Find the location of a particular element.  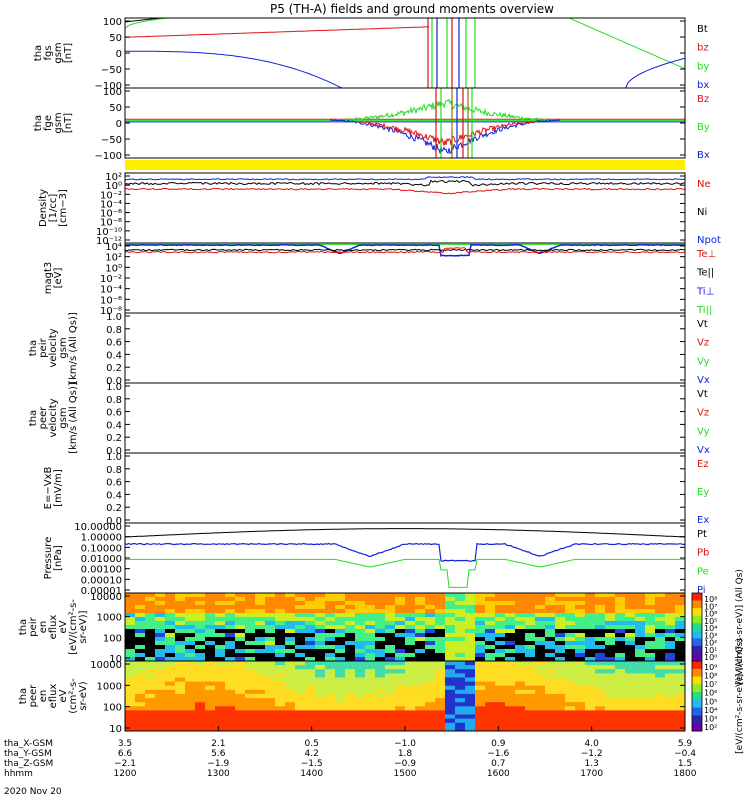

x-axis-value: −0.4 is located at coordinates (685, 754).